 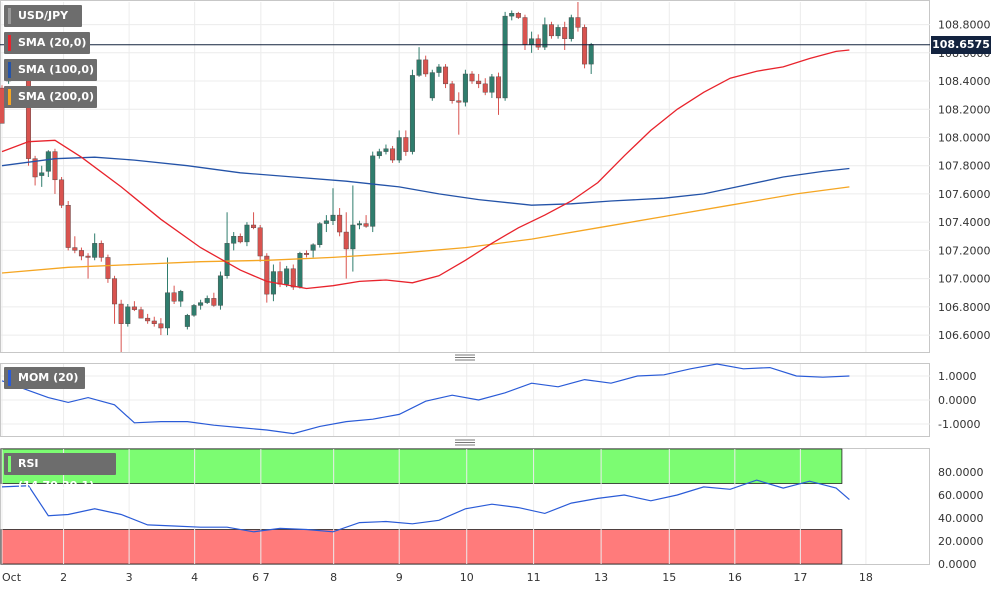 I want to click on legend-symbol: USD/JPY, so click(x=43, y=16).